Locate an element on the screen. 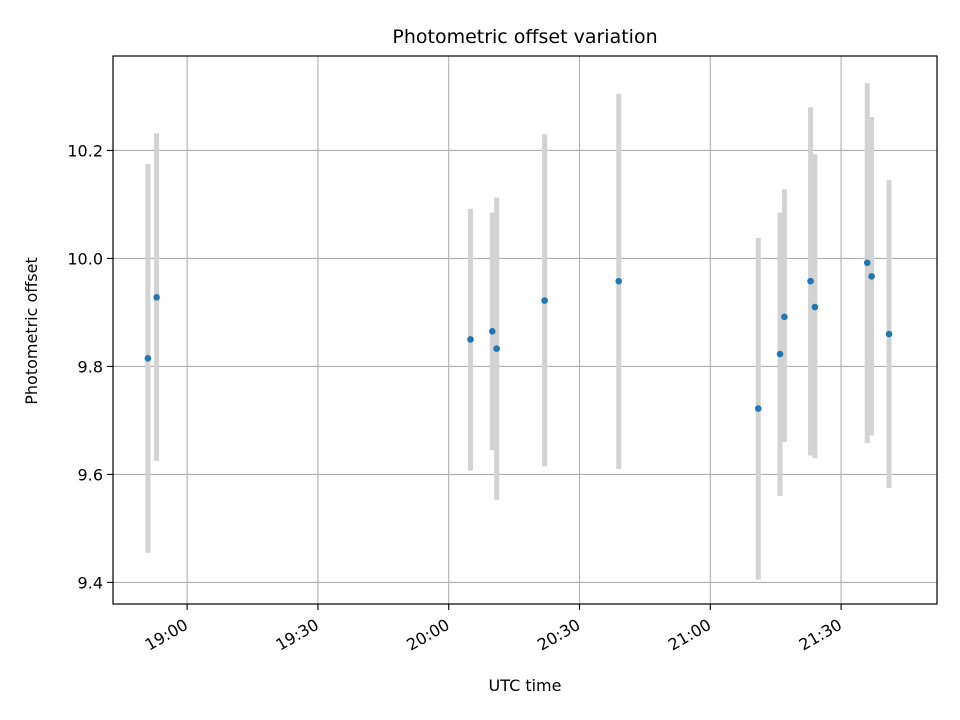  y-tick-label: 10.0 is located at coordinates (85, 258).